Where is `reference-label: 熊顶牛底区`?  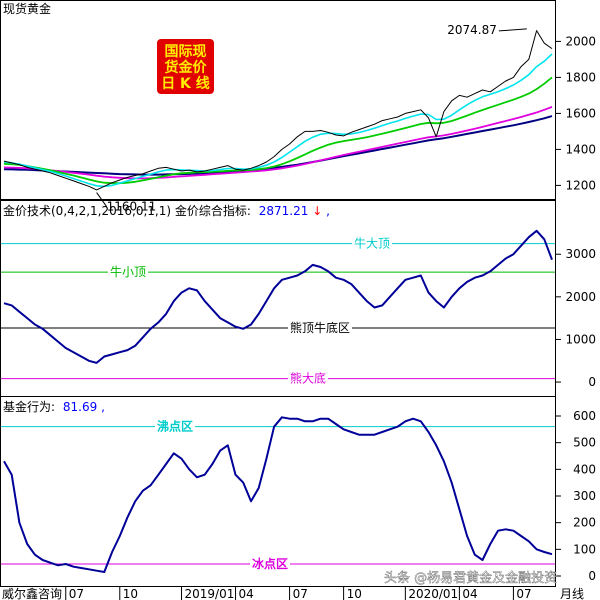
reference-label: 熊顶牛底区 is located at coordinates (320, 327).